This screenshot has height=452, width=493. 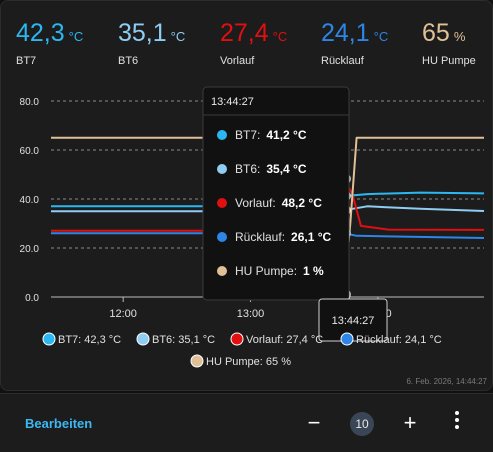 I want to click on stat-0: 42,3 °C BT7, so click(x=50, y=40).